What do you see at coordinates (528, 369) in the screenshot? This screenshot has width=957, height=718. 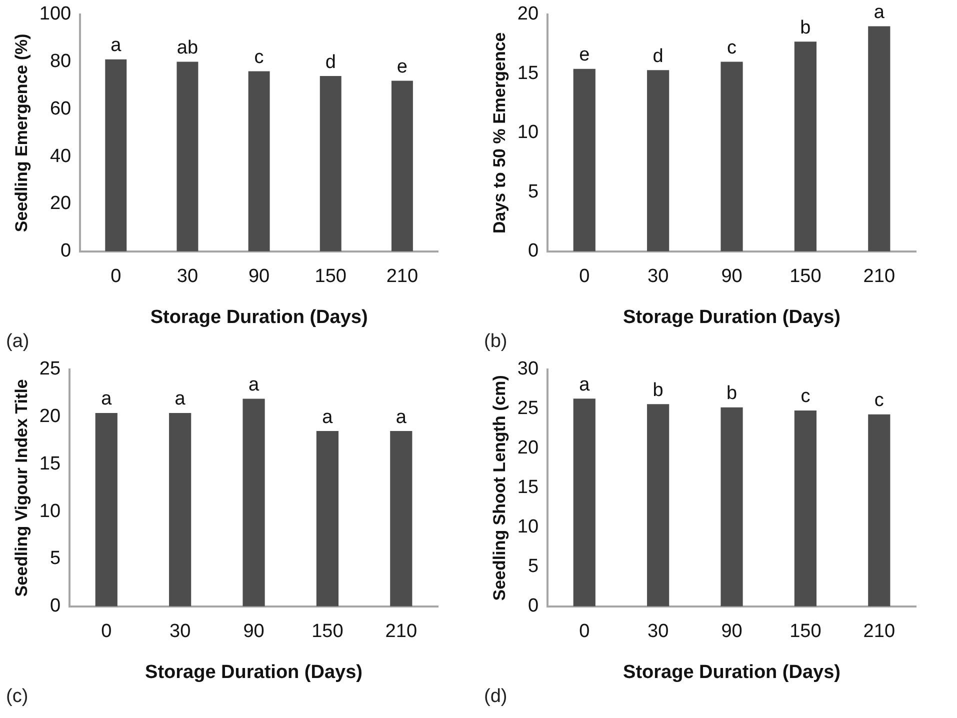 I see `y-tick-label: 30` at bounding box center [528, 369].